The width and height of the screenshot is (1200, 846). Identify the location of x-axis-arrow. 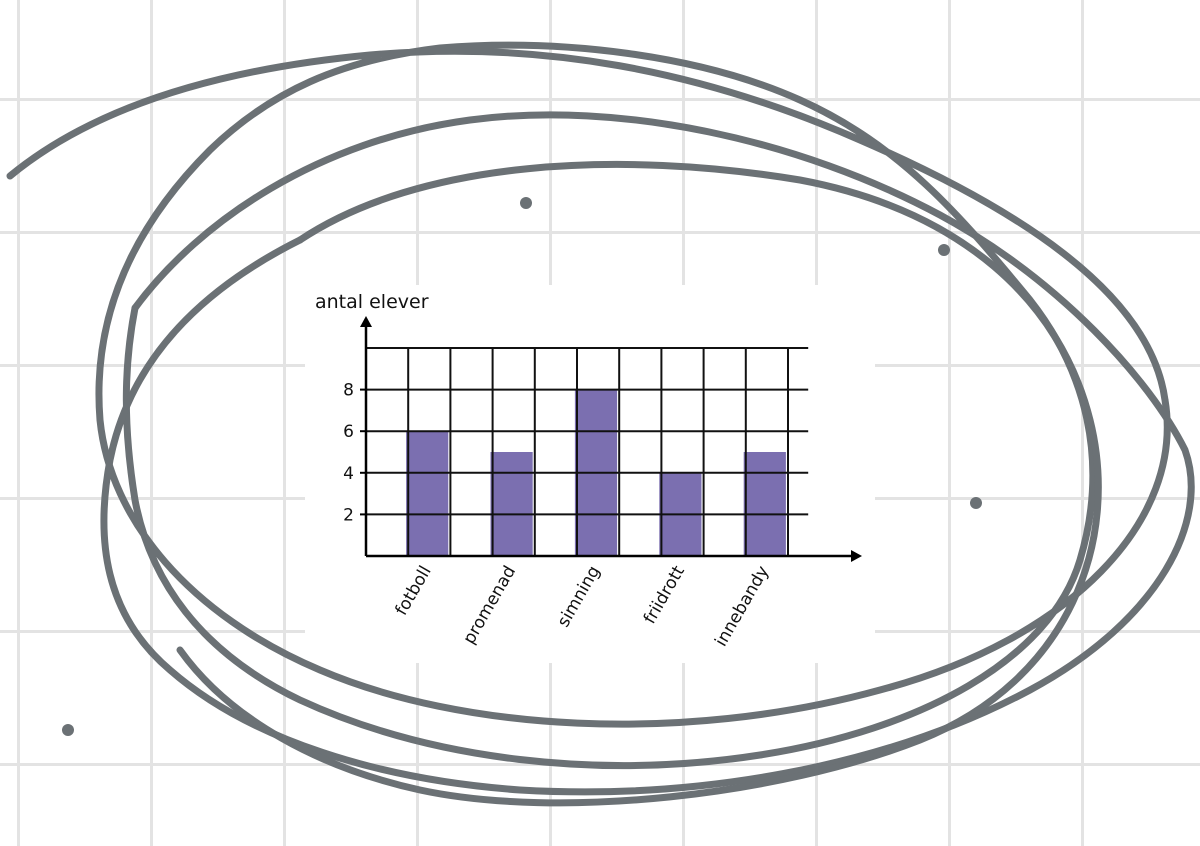
(856, 556).